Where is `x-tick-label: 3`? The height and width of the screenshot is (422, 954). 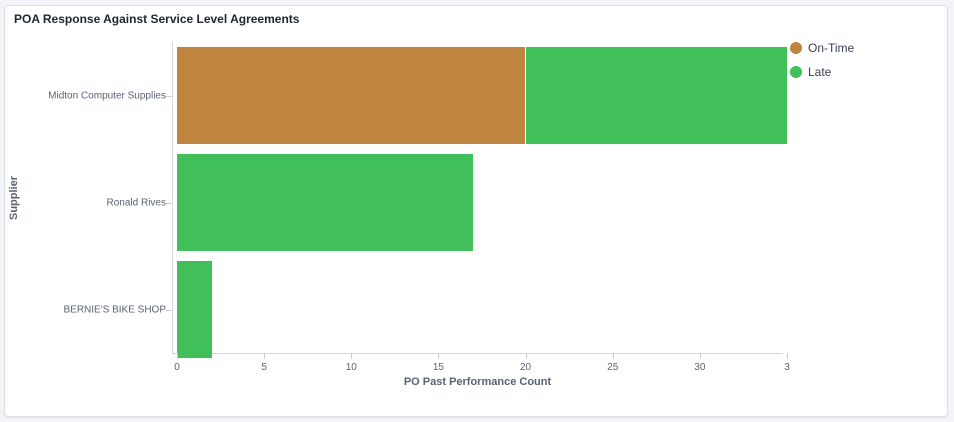 x-tick-label: 3 is located at coordinates (787, 367).